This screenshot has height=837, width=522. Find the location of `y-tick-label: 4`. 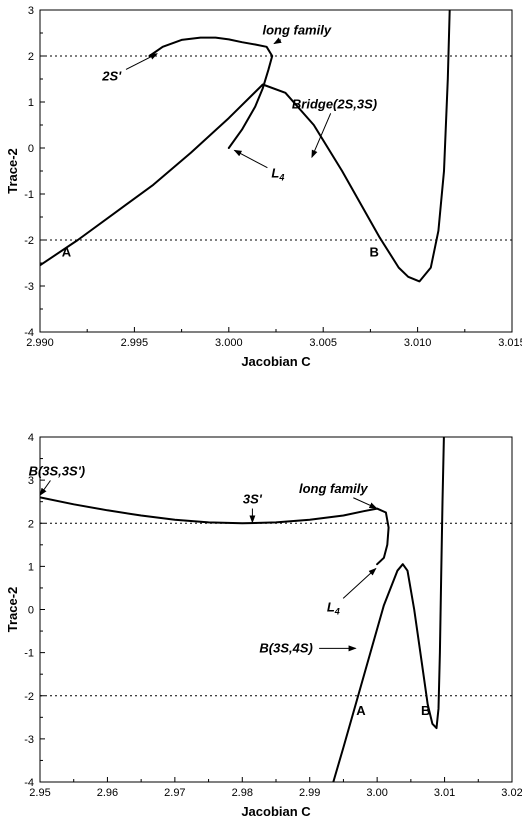

y-tick-label: 4 is located at coordinates (31, 438).